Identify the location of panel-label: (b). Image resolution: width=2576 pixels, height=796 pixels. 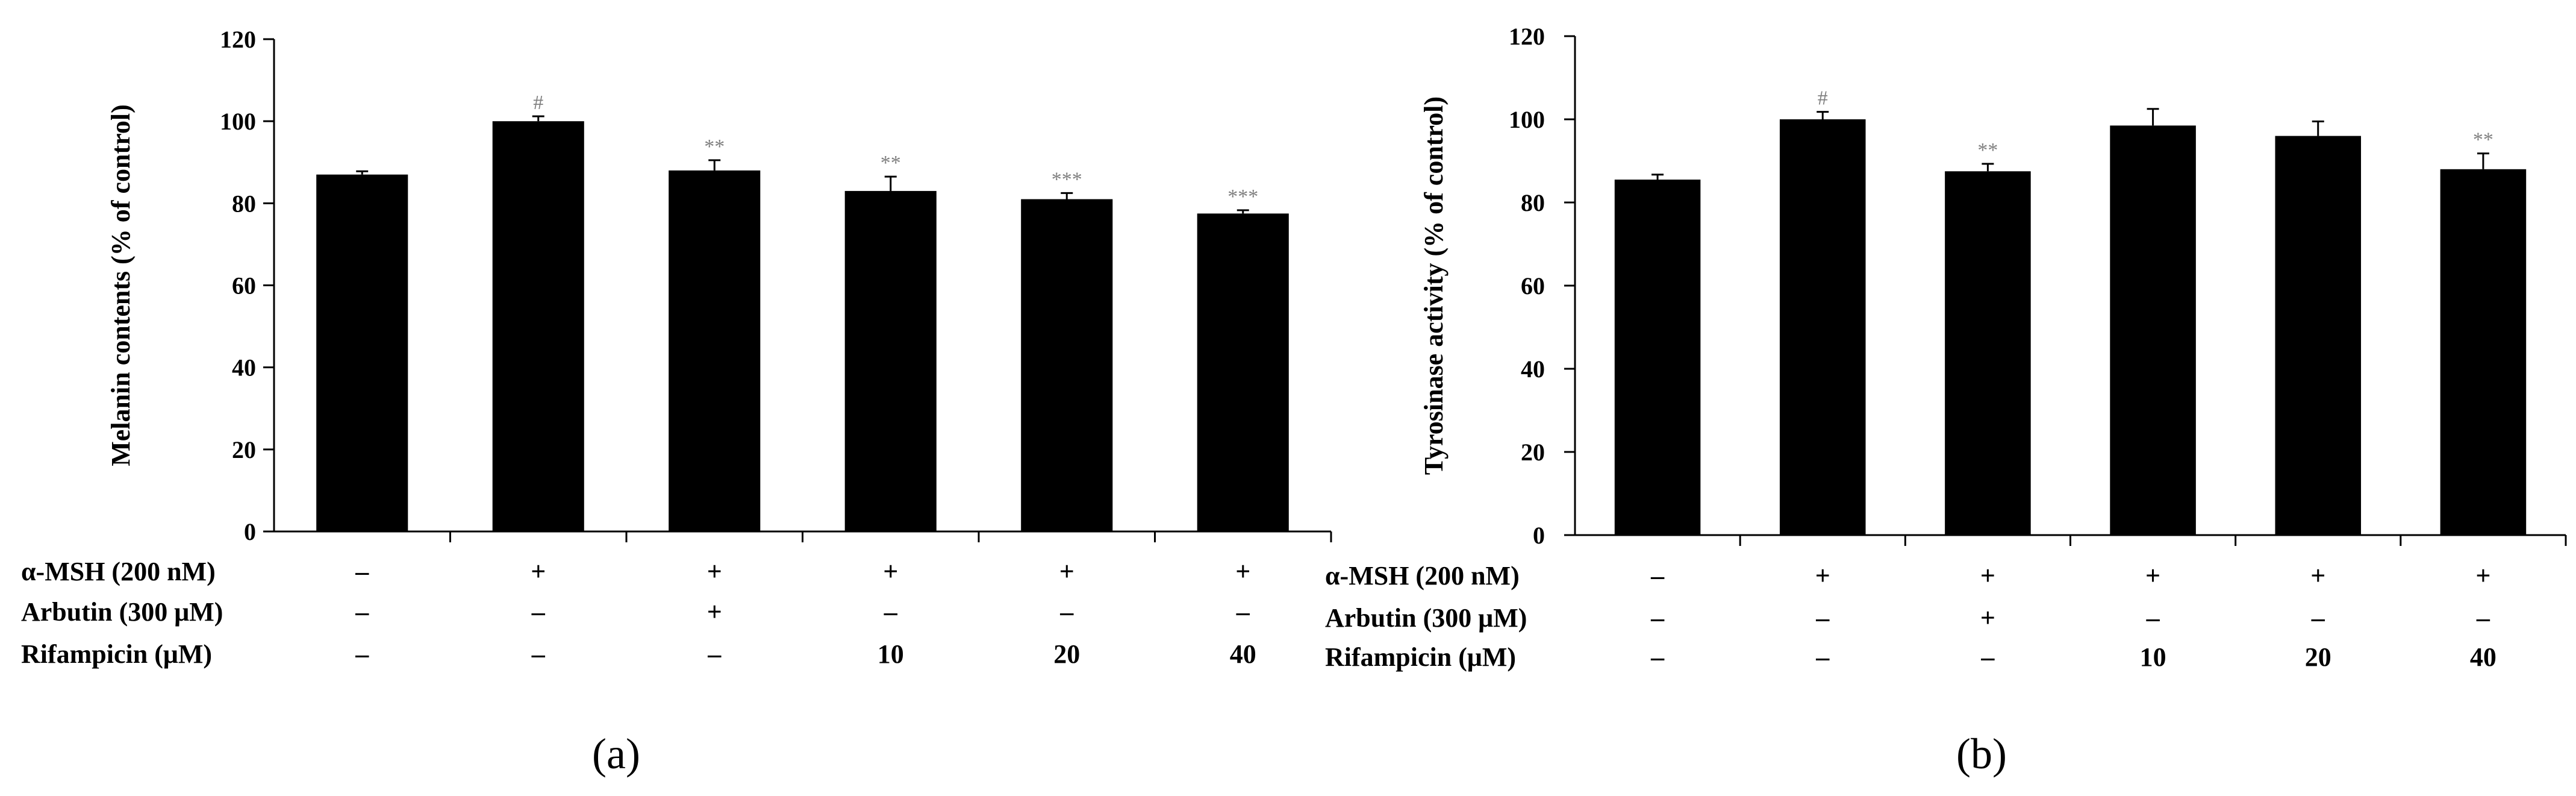
(1981, 754).